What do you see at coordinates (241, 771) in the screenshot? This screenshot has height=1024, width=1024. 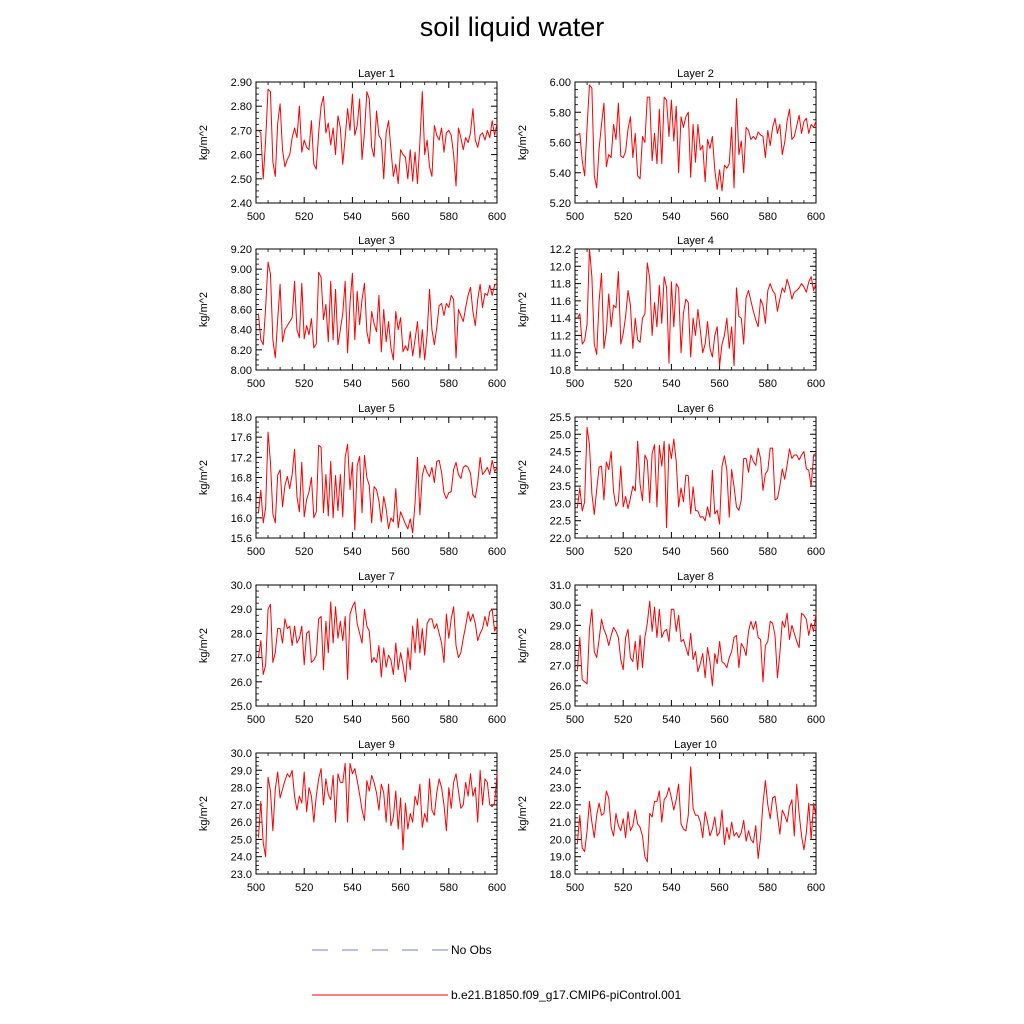 I see `layer-9-ytick-label: 29.0` at bounding box center [241, 771].